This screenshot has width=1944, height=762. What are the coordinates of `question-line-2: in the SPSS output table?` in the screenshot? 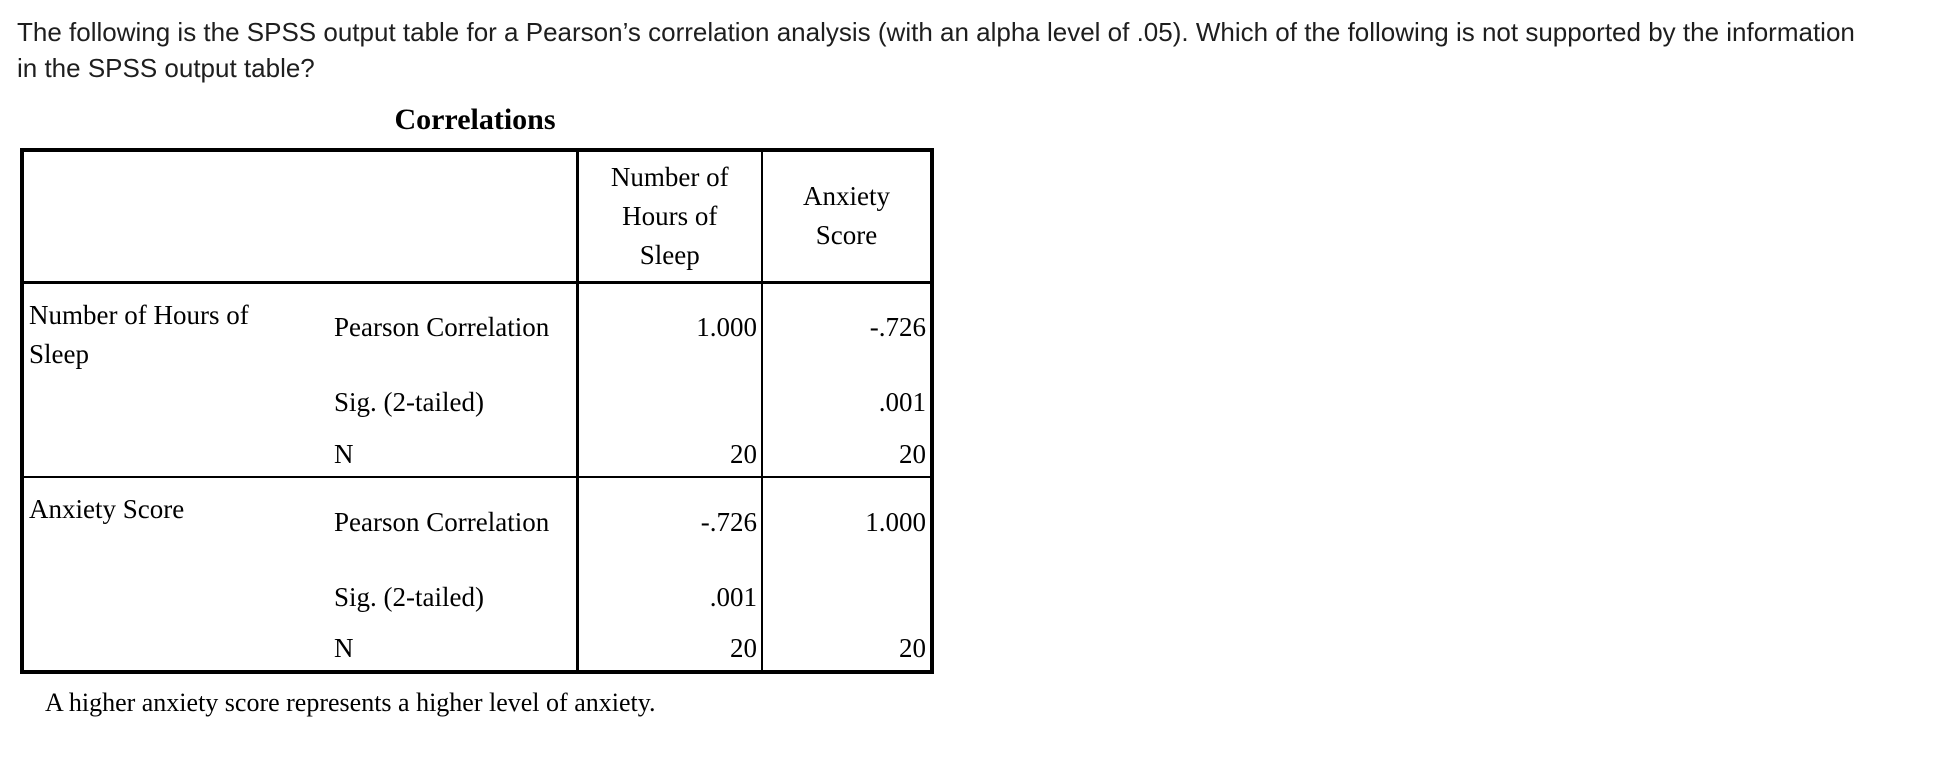 It's located at (166, 68).